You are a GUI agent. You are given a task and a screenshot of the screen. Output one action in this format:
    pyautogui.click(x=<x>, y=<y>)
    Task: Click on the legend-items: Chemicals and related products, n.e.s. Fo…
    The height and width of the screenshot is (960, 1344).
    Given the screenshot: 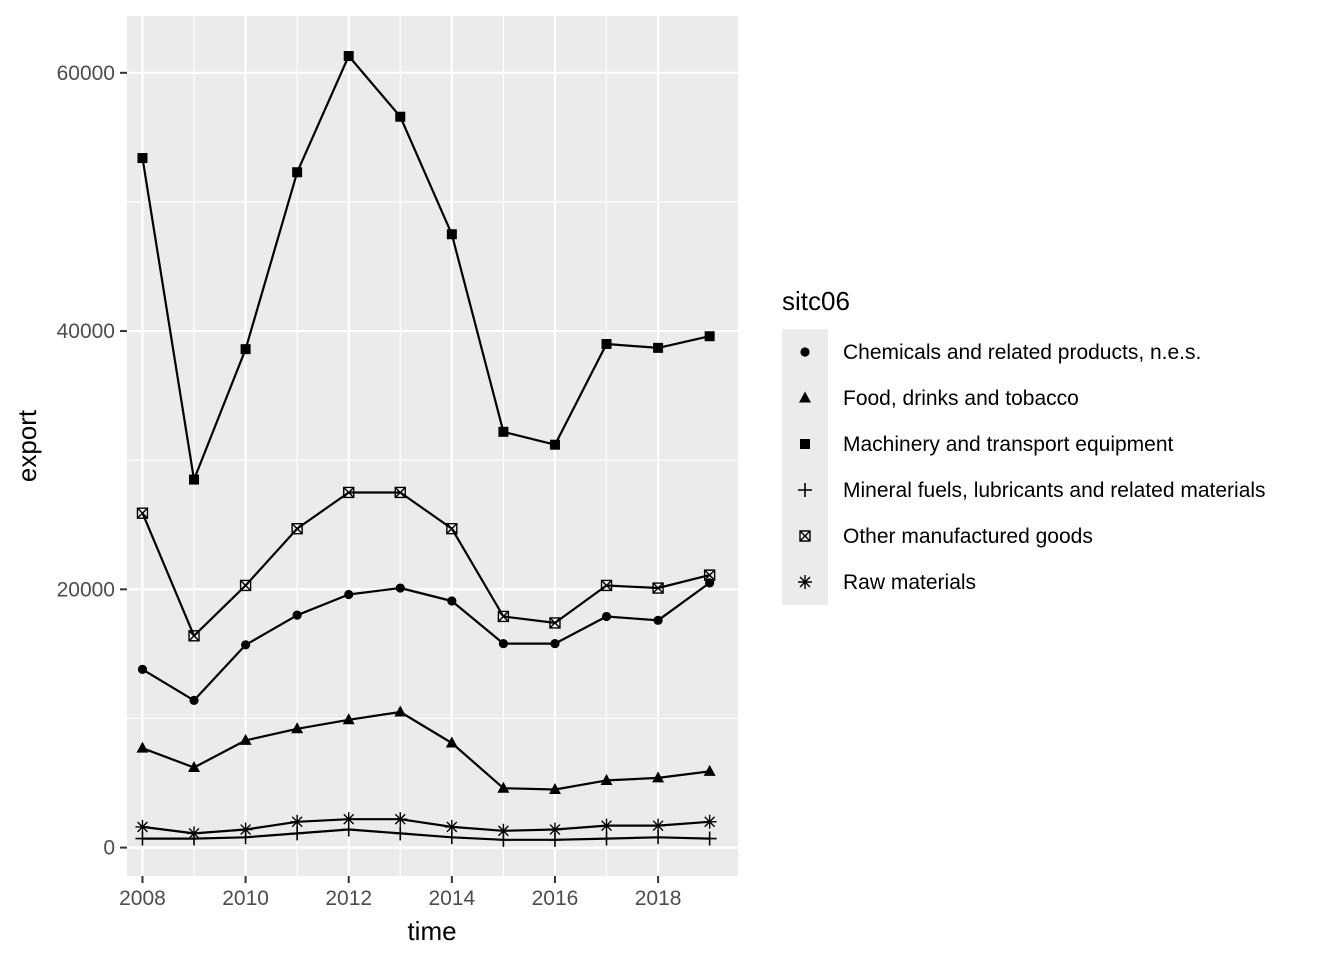 What is the action you would take?
    pyautogui.click(x=1032, y=467)
    